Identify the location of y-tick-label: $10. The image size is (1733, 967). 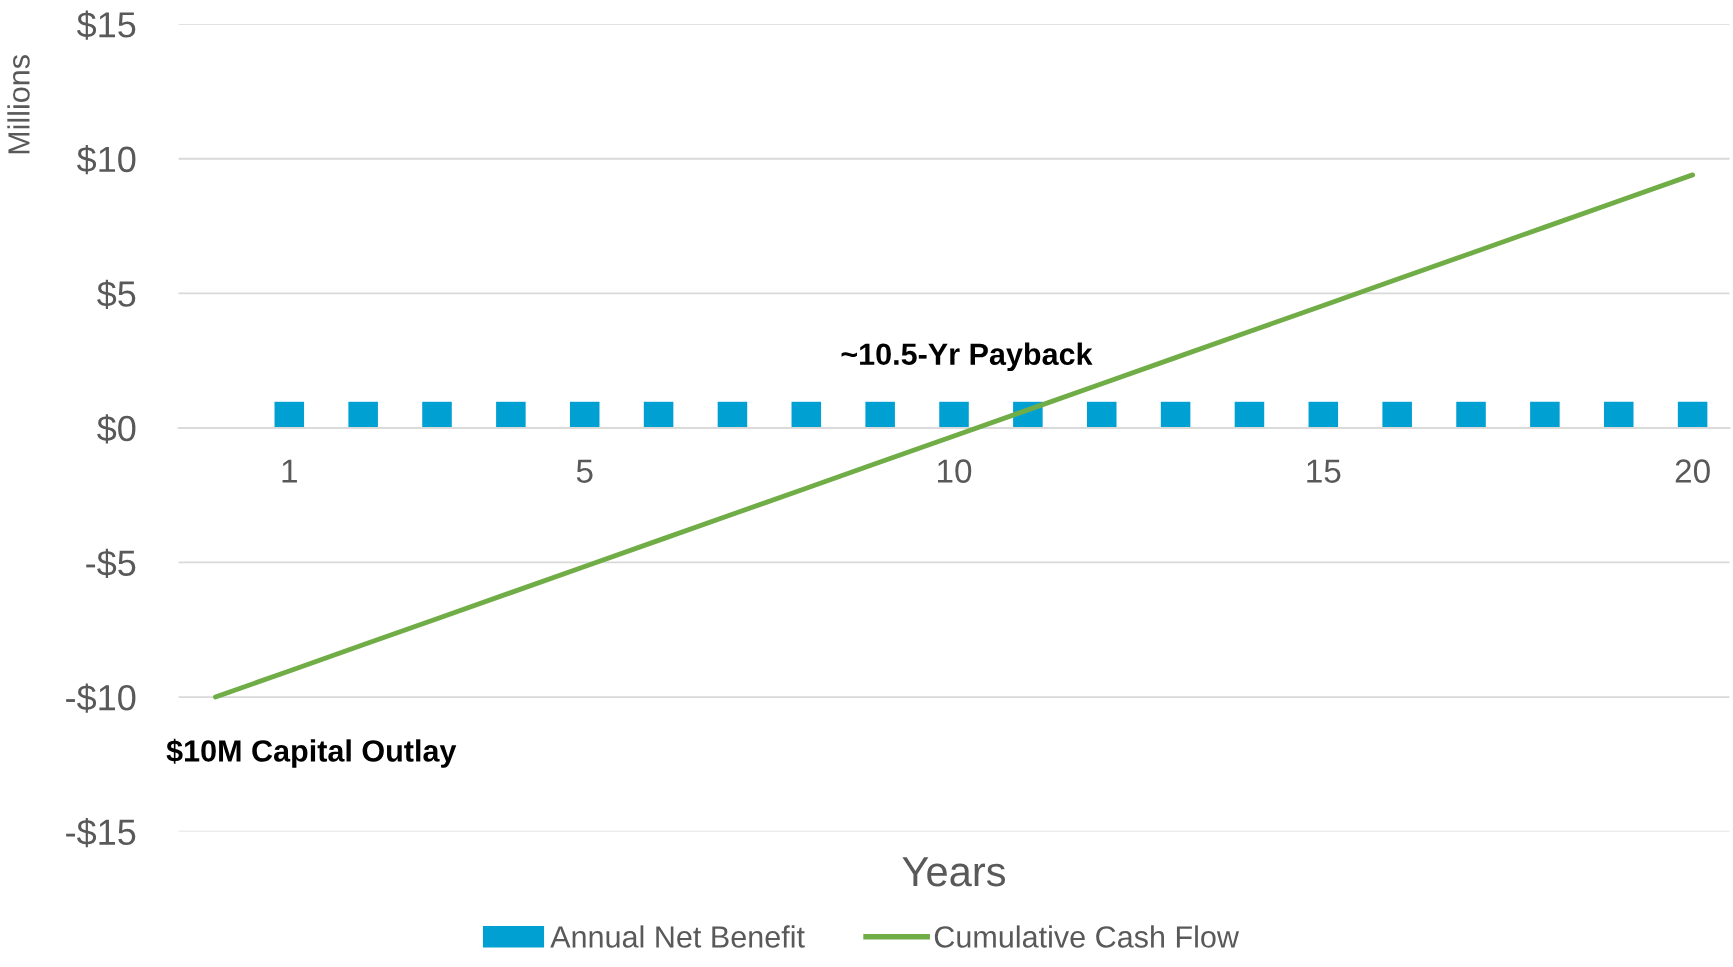
(106, 160).